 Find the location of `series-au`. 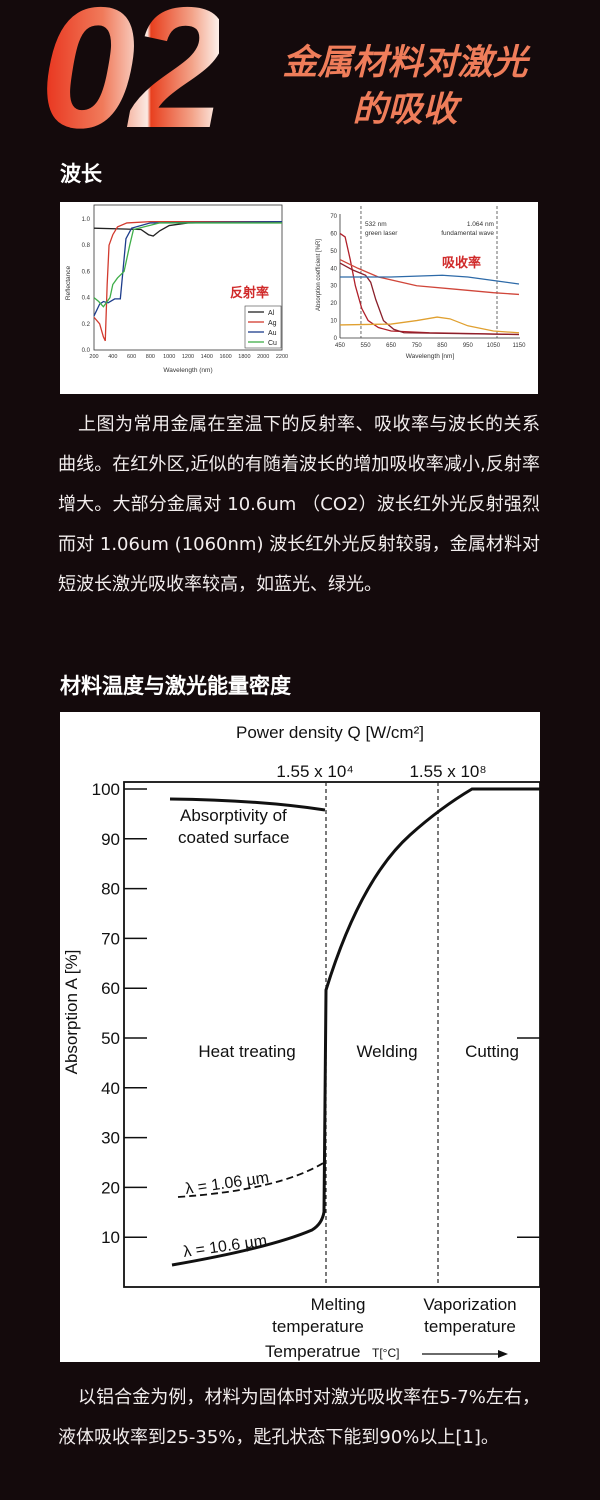

series-au is located at coordinates (188, 268).